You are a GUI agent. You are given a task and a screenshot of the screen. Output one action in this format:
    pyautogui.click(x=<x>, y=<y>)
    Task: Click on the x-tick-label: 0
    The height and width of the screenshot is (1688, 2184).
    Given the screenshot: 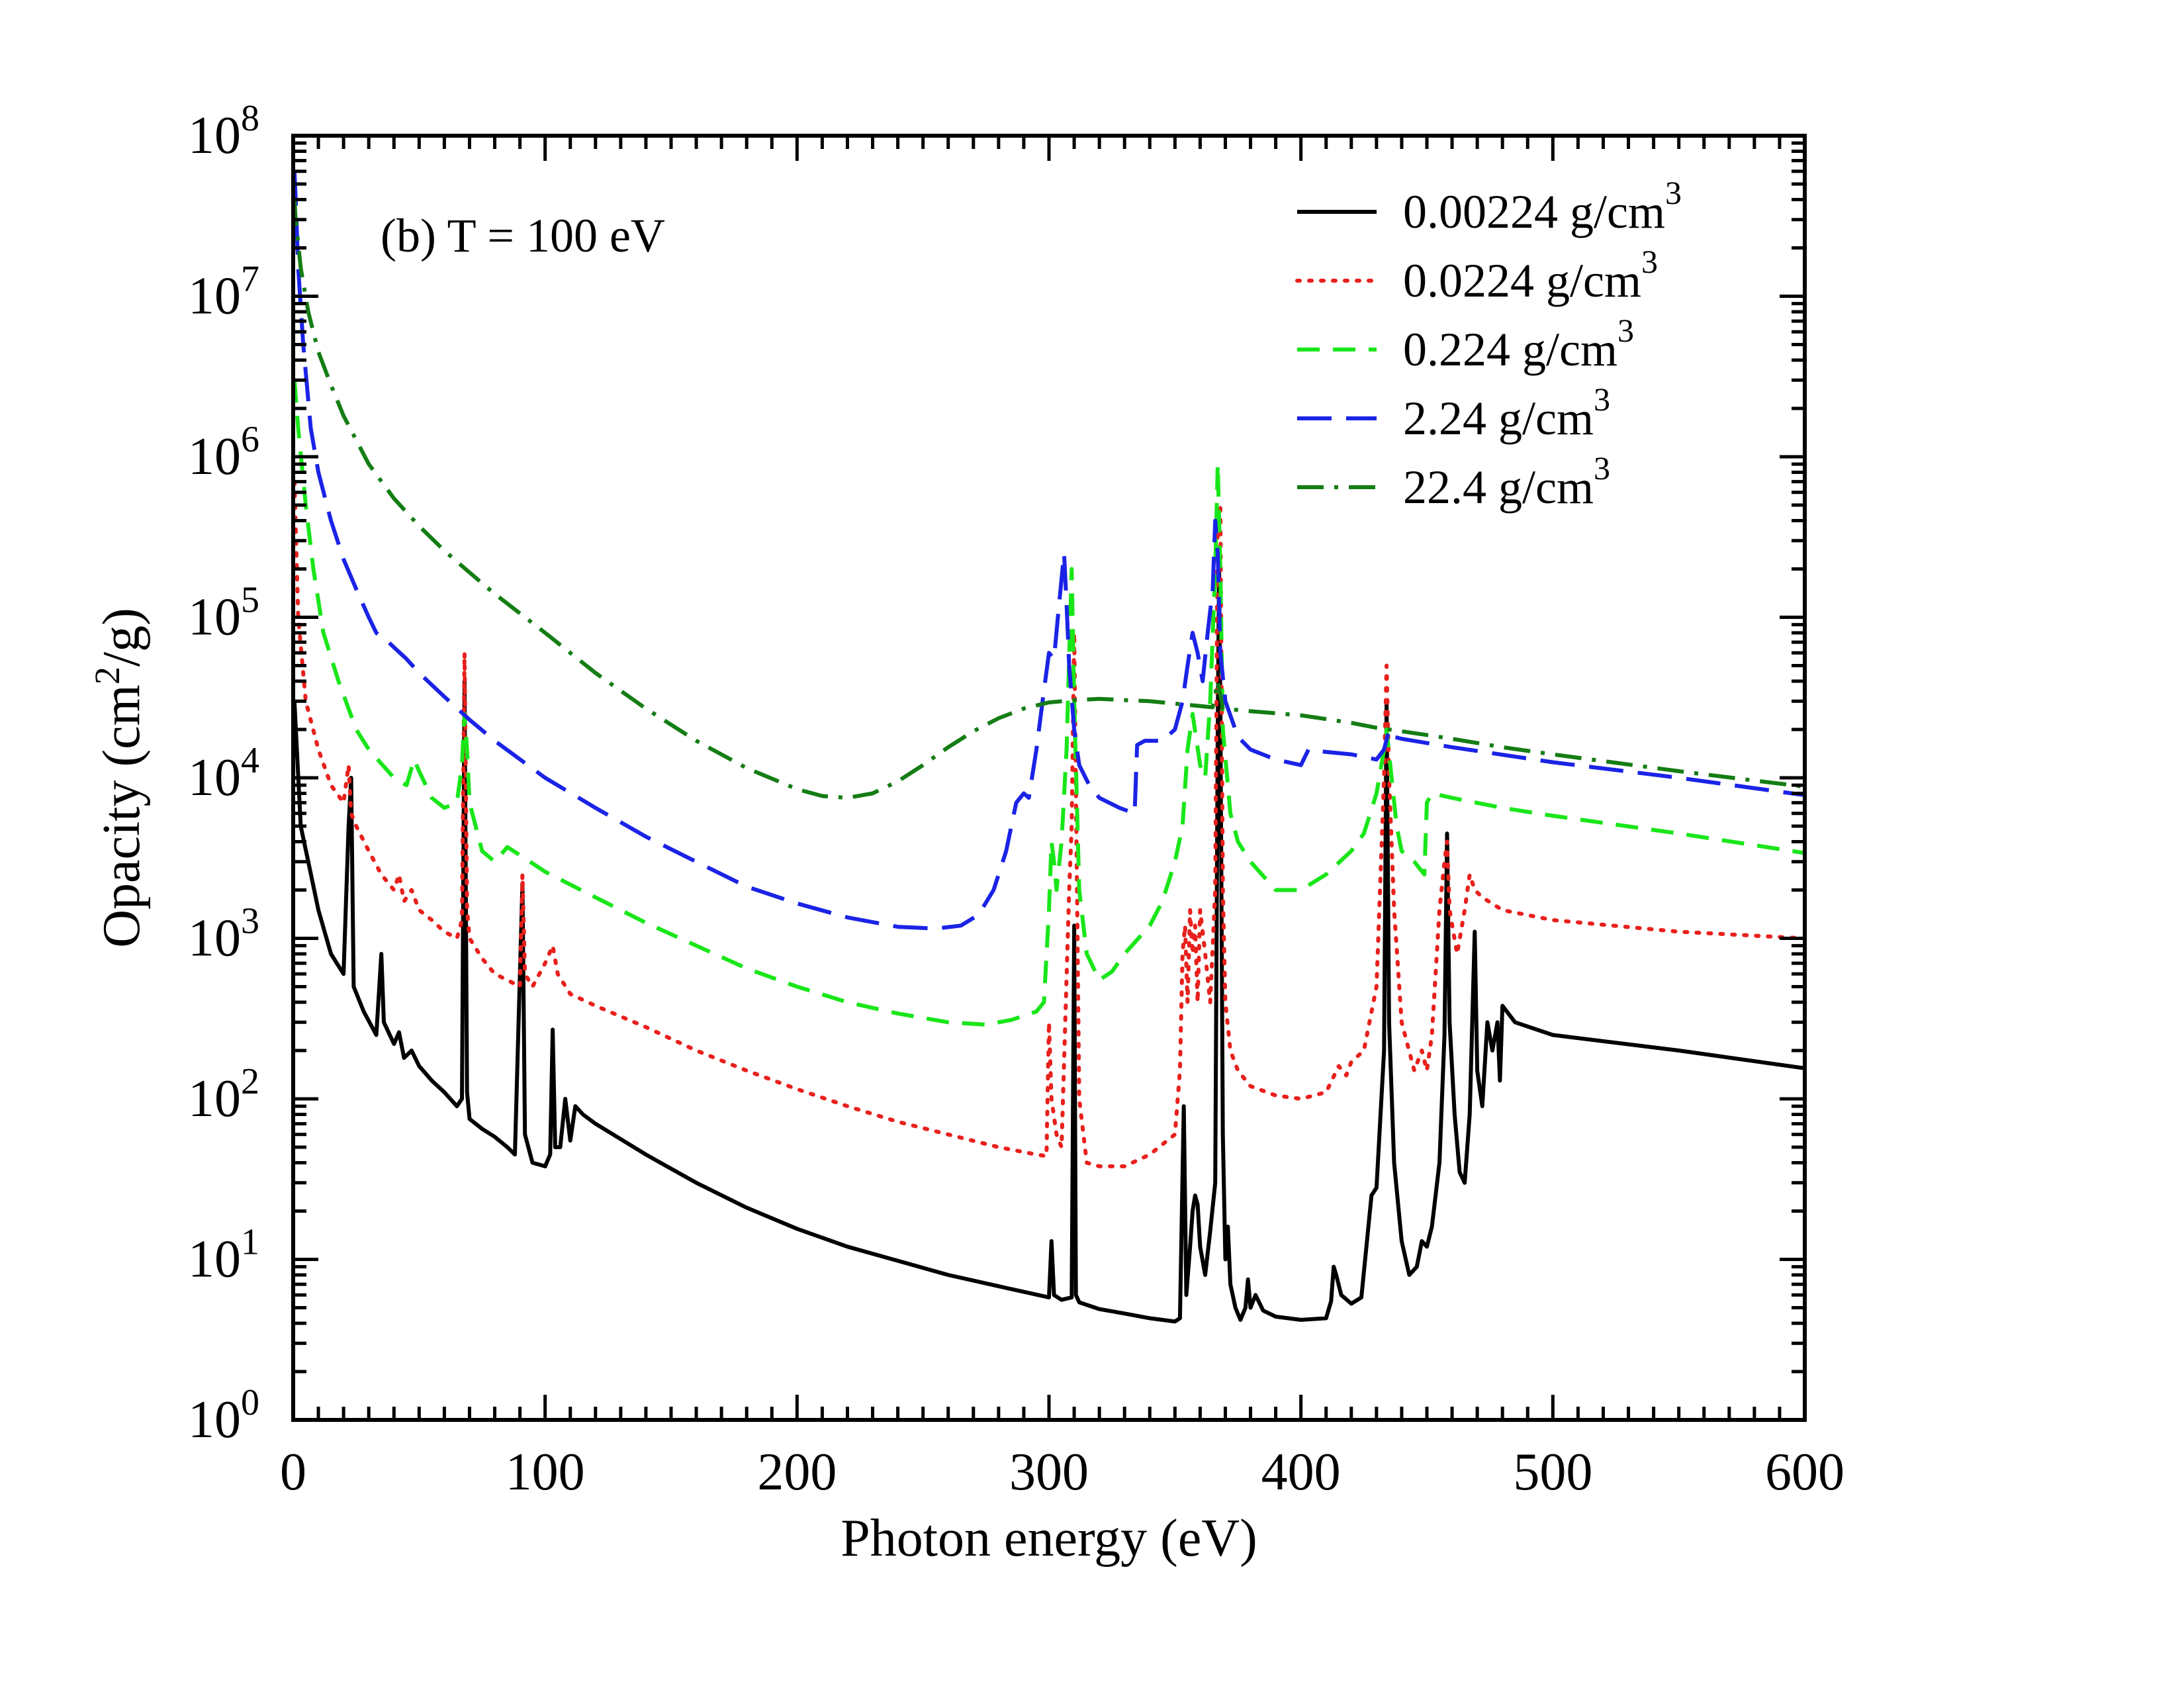 What is the action you would take?
    pyautogui.click(x=293, y=1472)
    